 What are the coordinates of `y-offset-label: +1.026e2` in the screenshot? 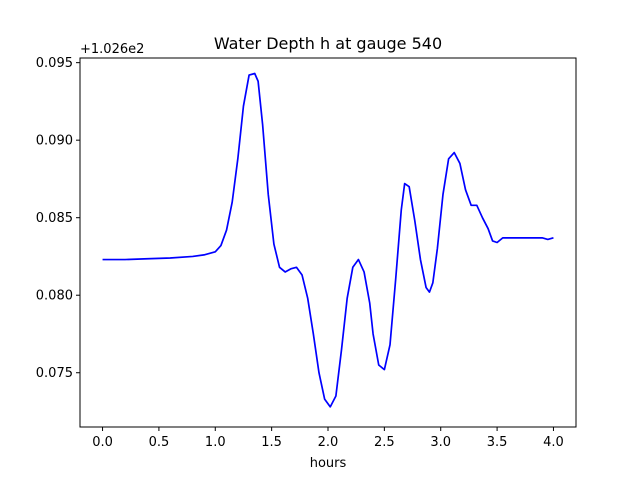 It's located at (112, 49).